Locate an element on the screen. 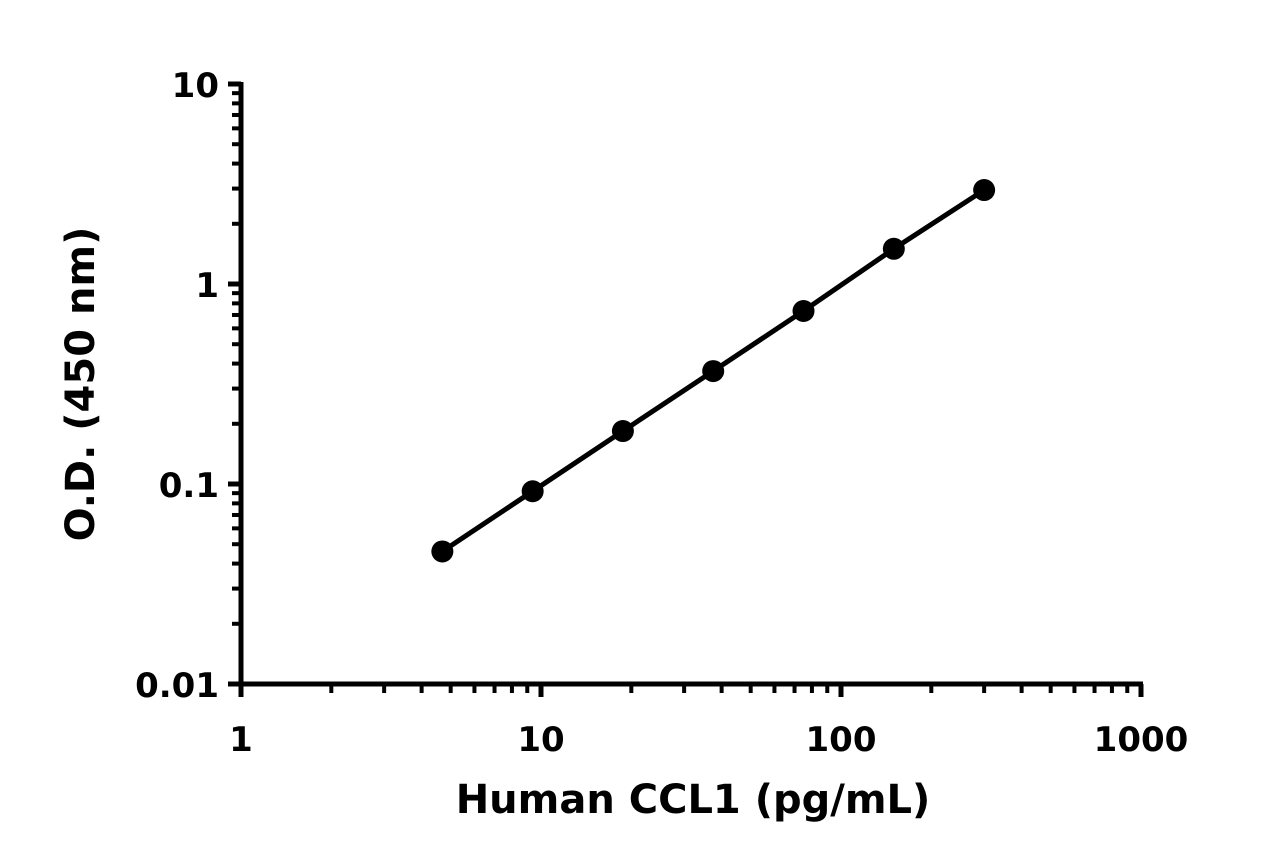 This screenshot has height=864, width=1280. x-axis-title: Human CCL1 (pg/mL) is located at coordinates (693, 800).